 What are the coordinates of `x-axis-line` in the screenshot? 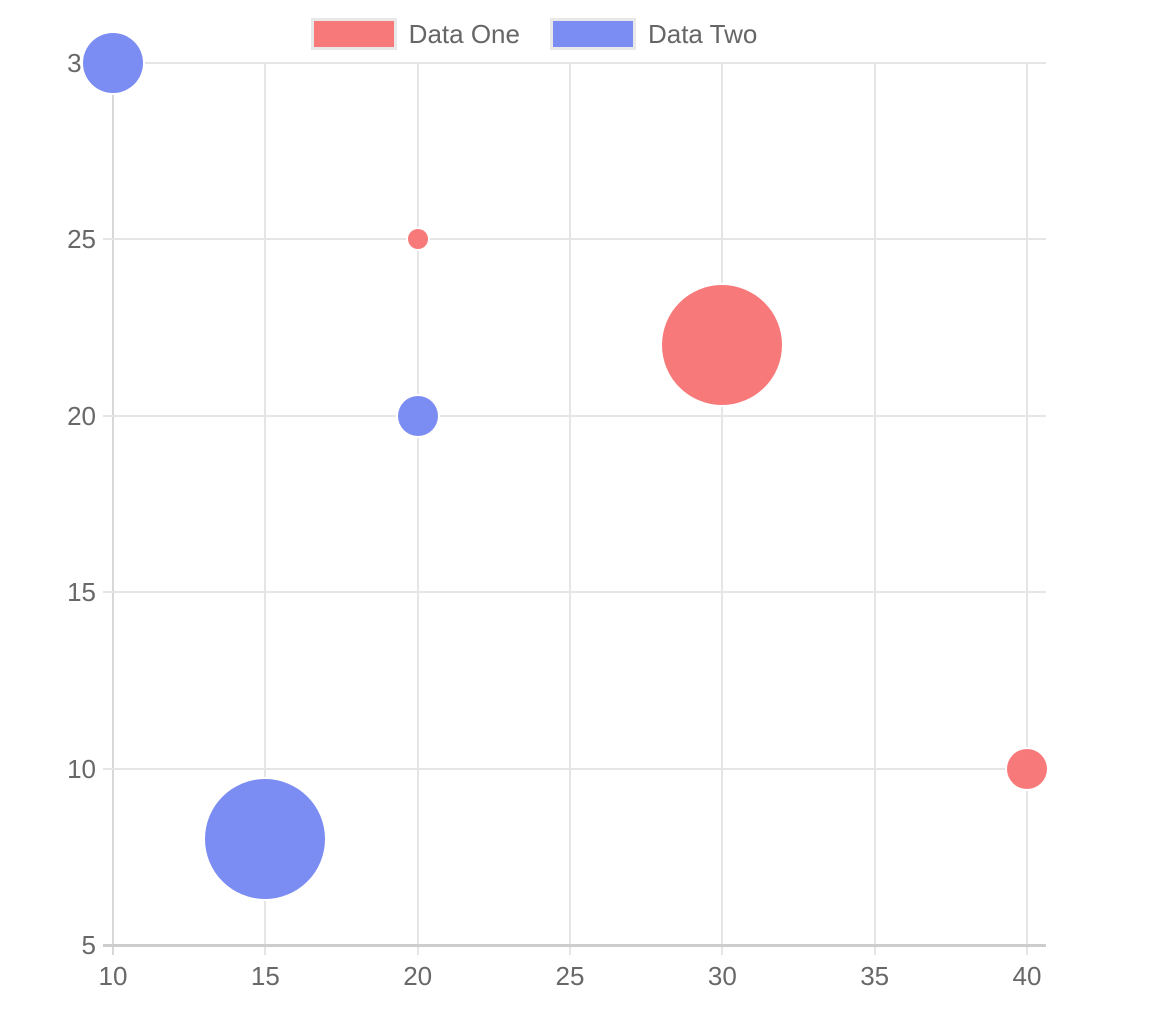 It's located at (574, 945).